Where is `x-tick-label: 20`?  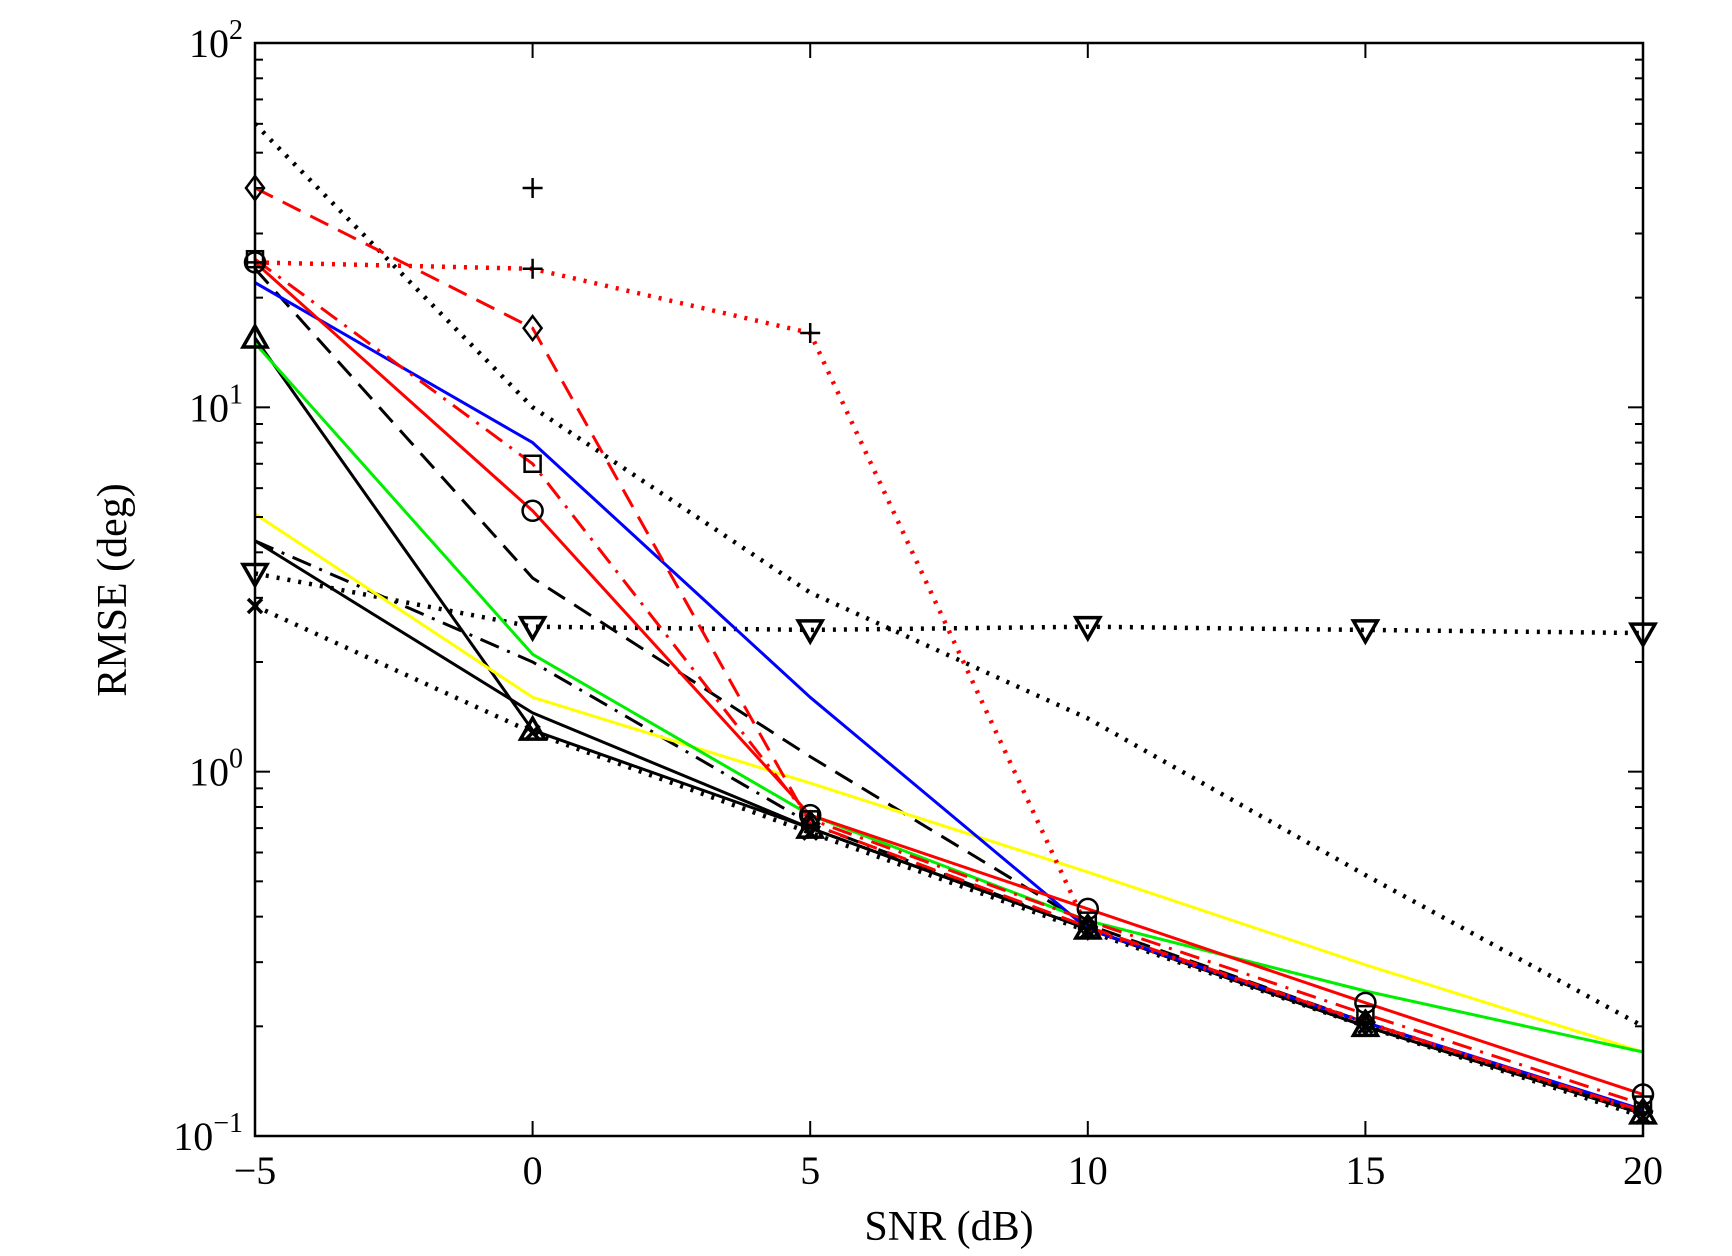
x-tick-label: 20 is located at coordinates (1643, 1170).